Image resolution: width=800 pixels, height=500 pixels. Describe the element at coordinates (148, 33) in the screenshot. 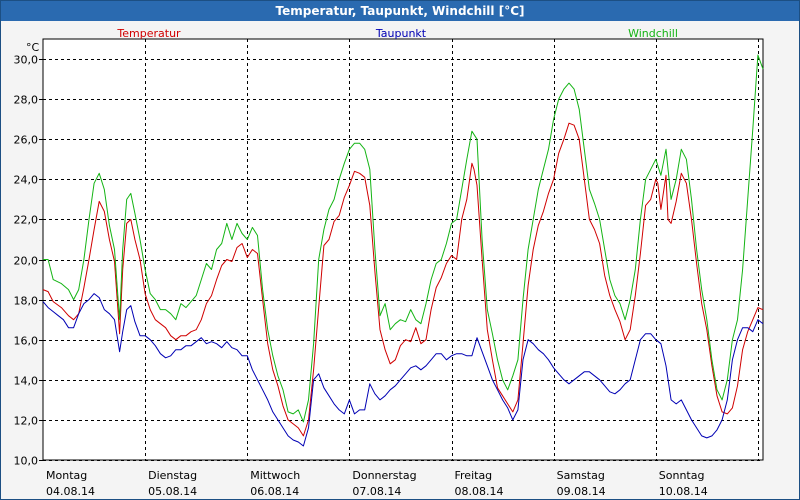

I see `legend-temperatur: Temperatur` at that location.